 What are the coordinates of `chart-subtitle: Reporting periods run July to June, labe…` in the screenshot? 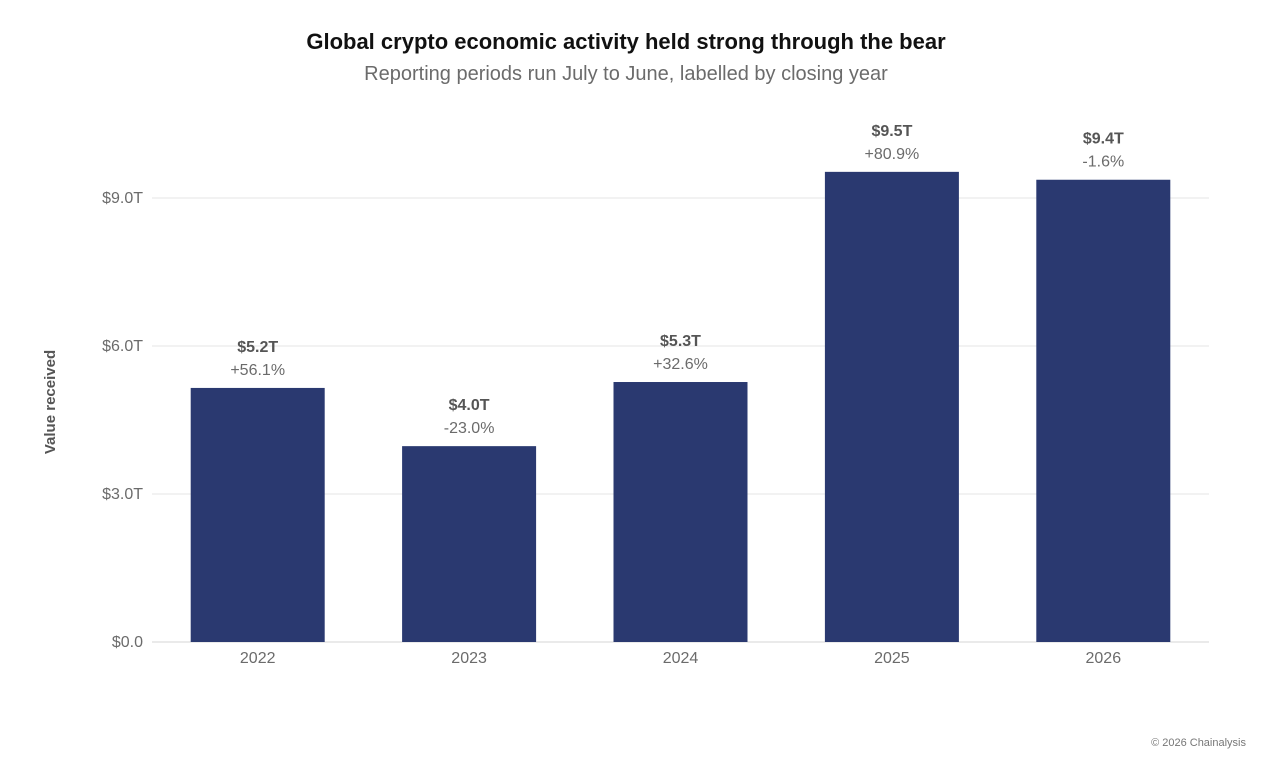 It's located at (626, 74).